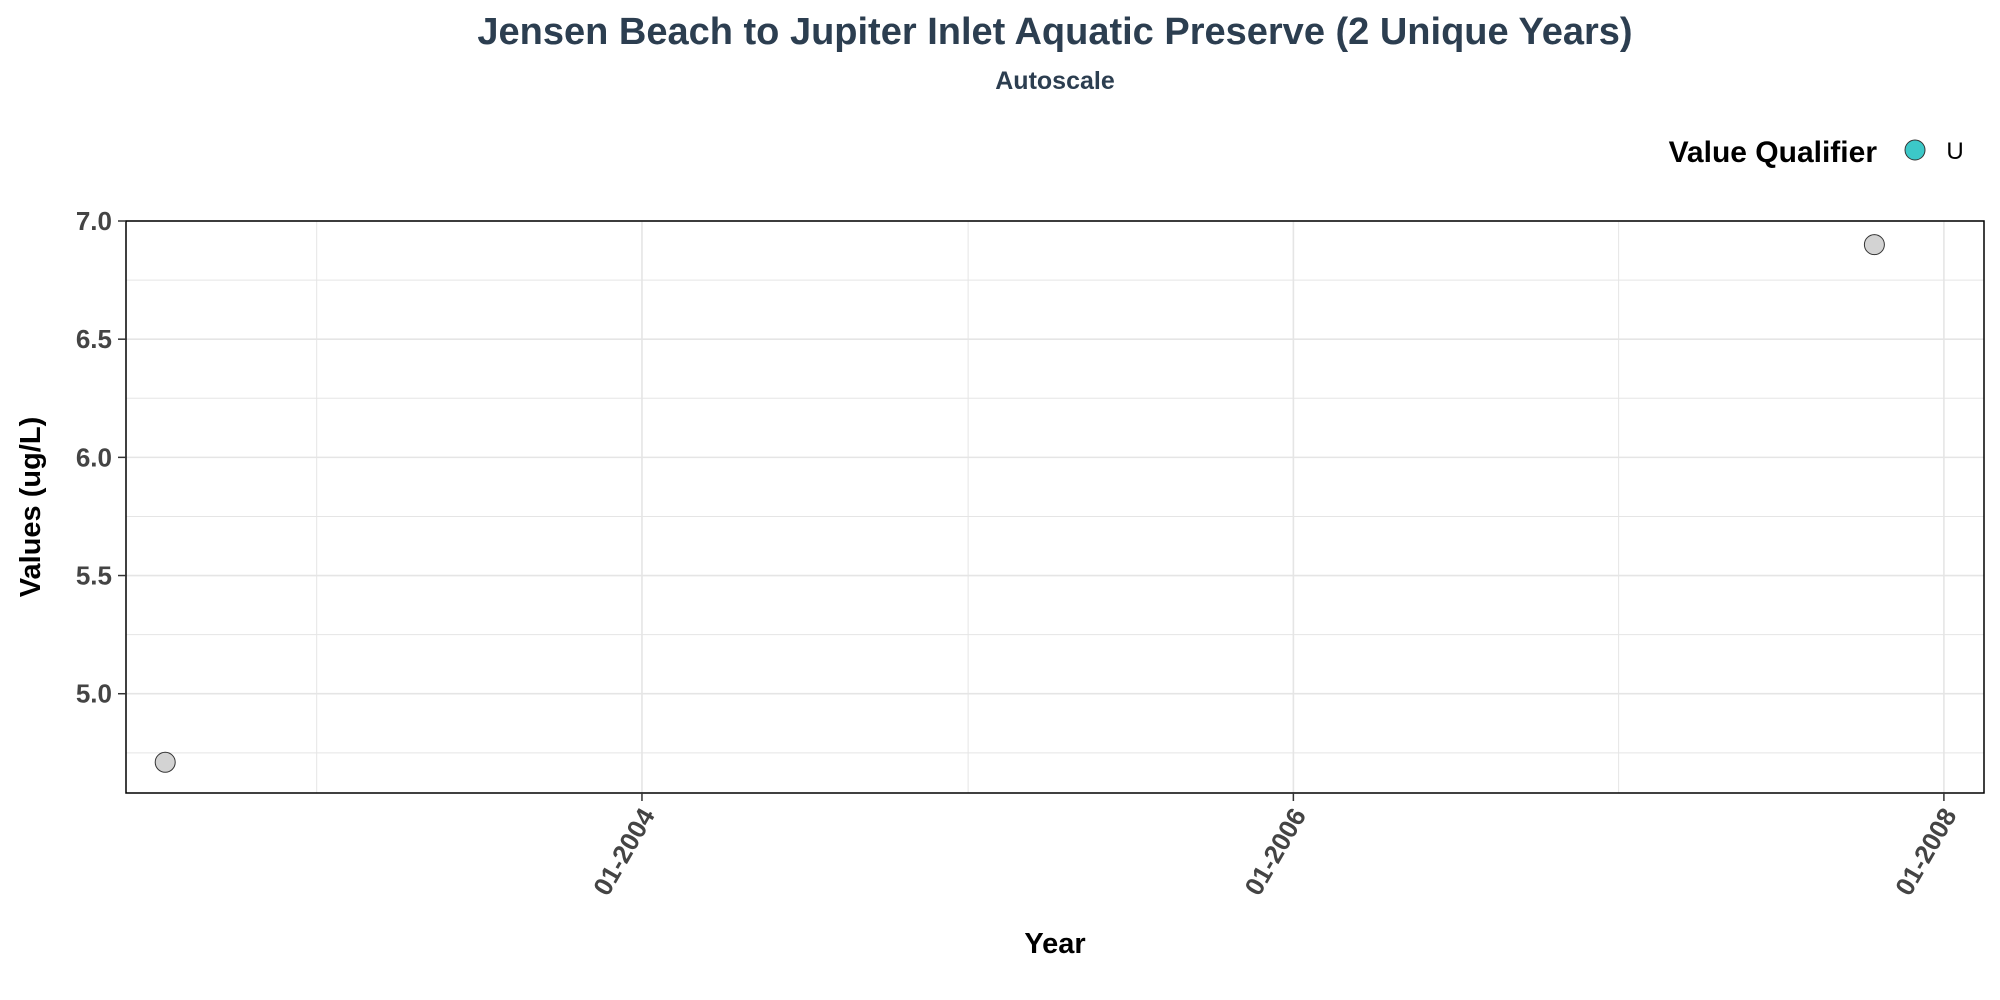 The height and width of the screenshot is (1000, 2000). Describe the element at coordinates (94, 694) in the screenshot. I see `y-tick-label: 5.0` at that location.